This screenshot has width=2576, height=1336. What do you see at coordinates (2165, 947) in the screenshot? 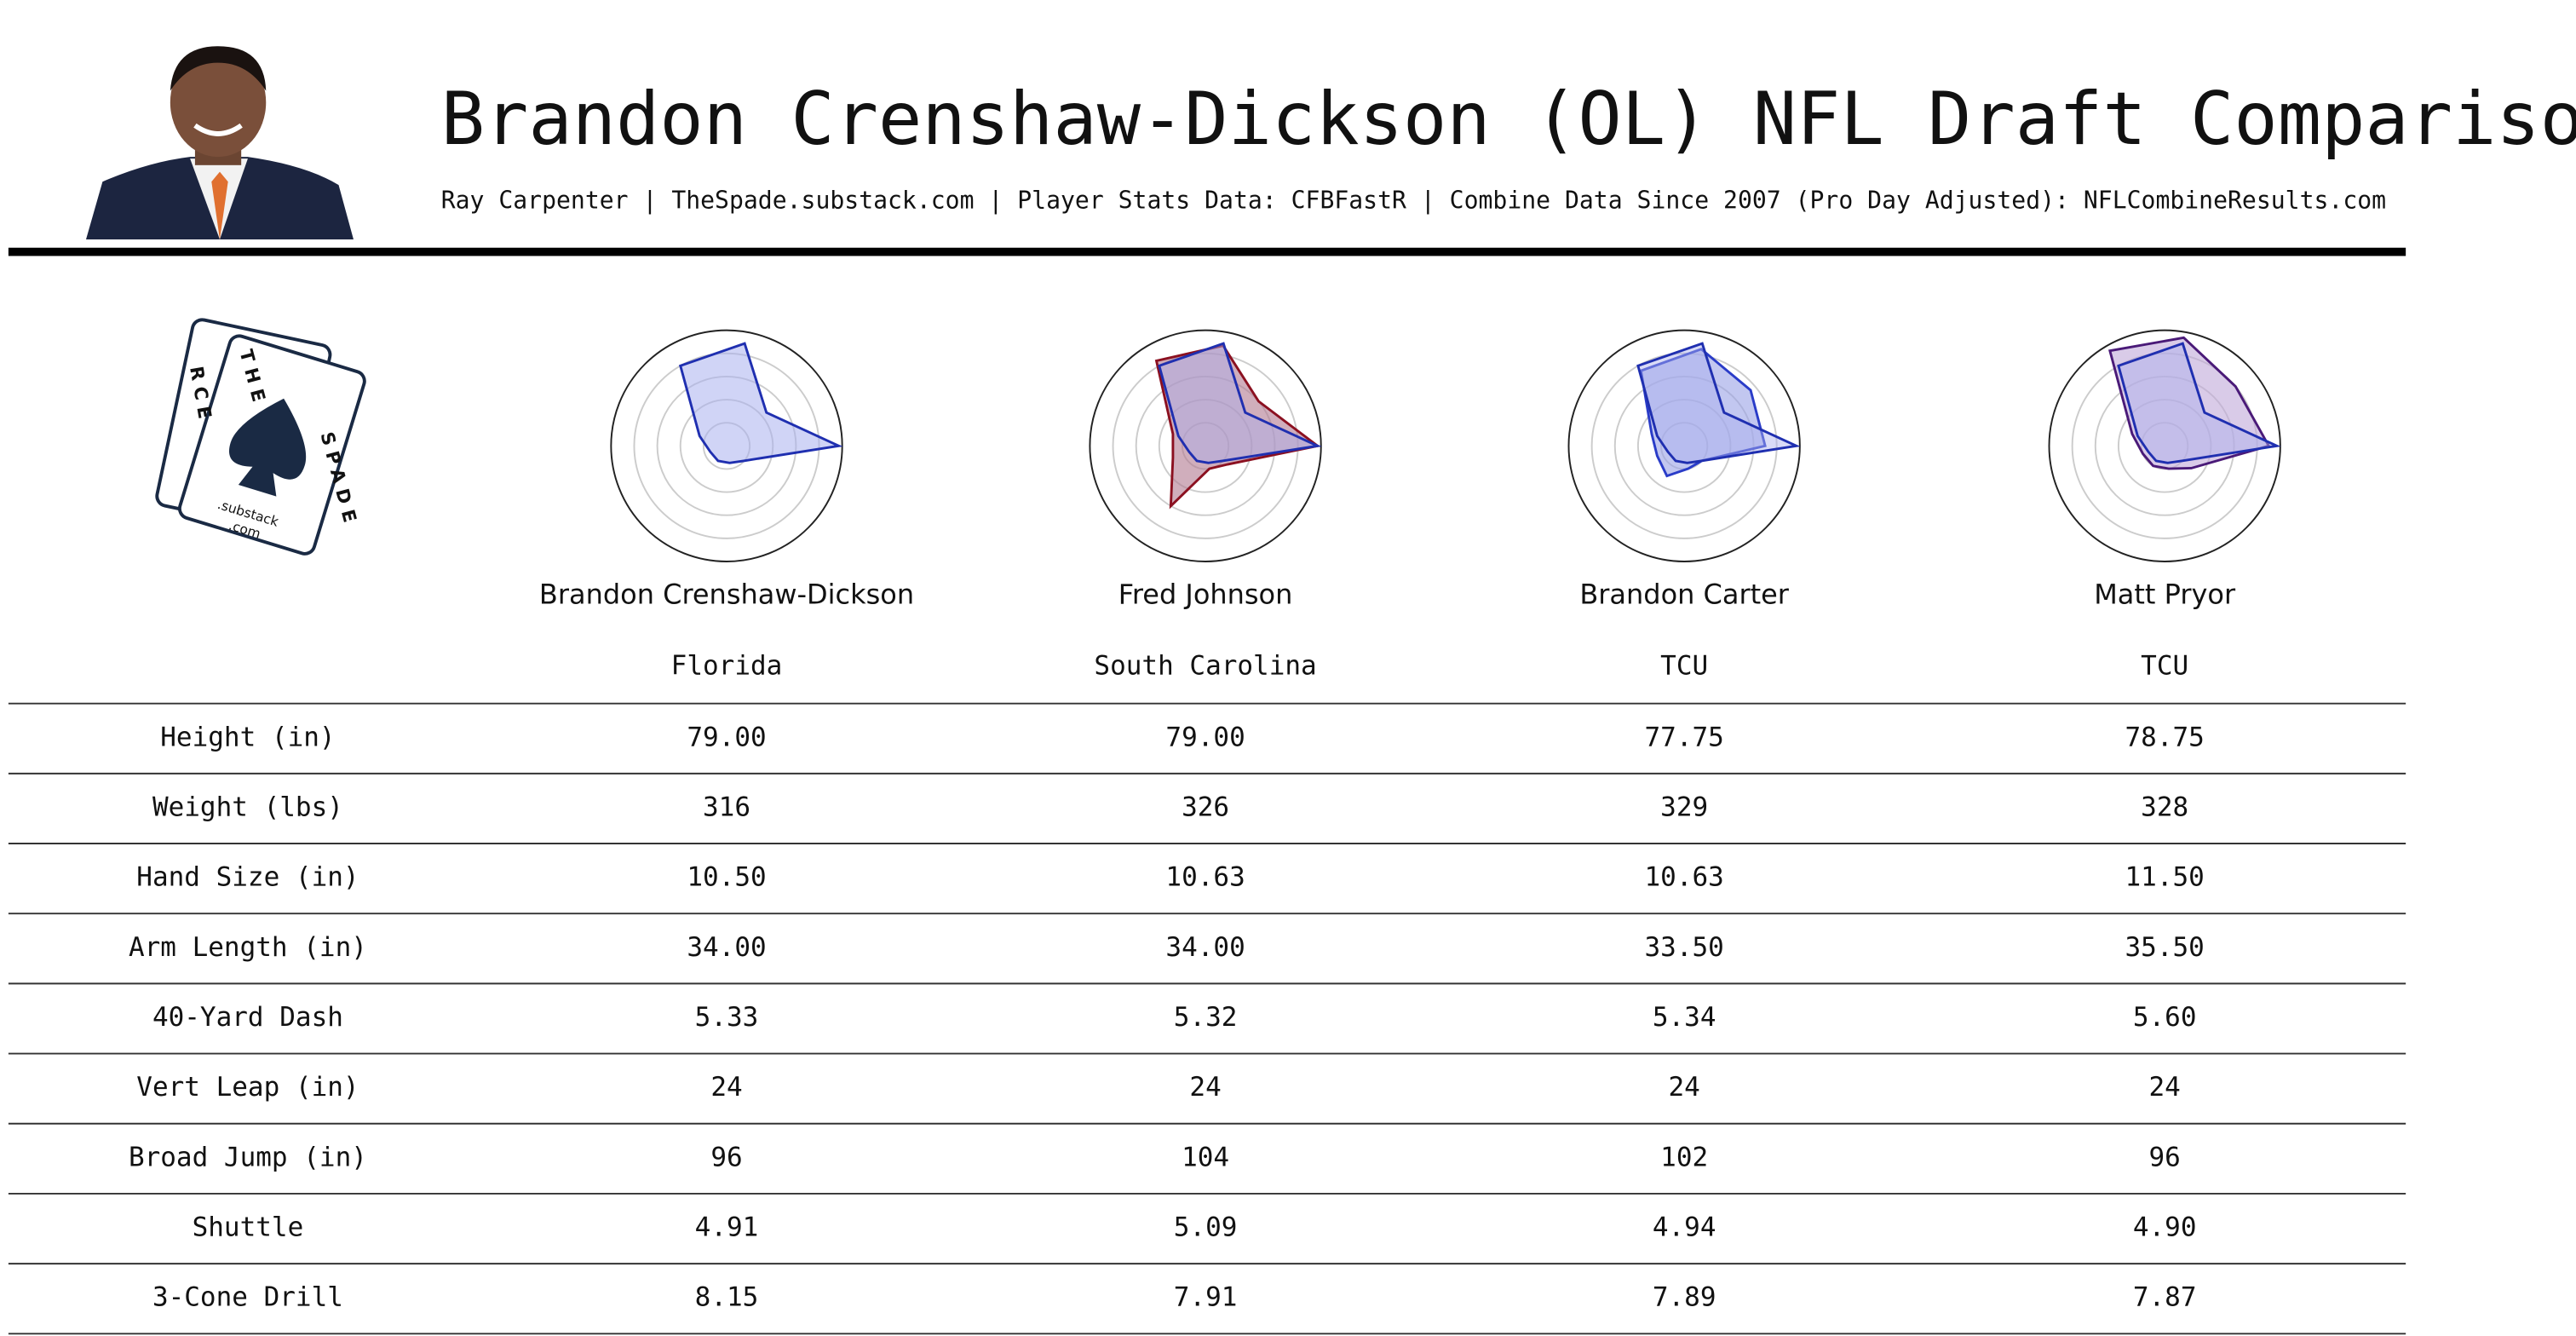
I see `cell-value: 35.50` at bounding box center [2165, 947].